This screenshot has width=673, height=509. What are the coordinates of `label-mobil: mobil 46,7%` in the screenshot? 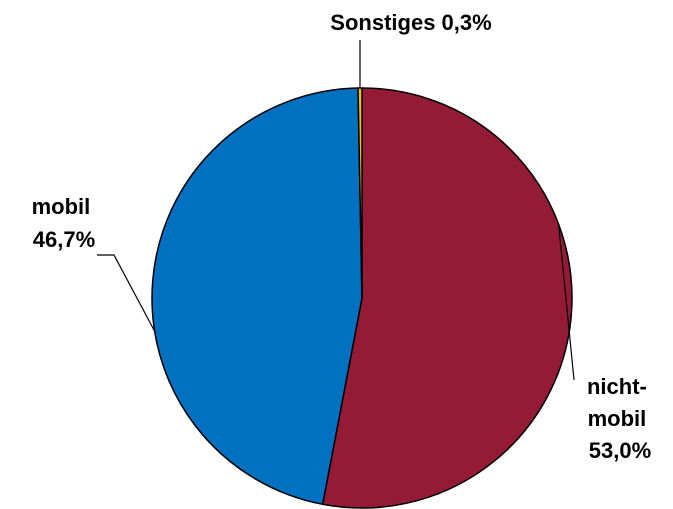 It's located at (64, 223).